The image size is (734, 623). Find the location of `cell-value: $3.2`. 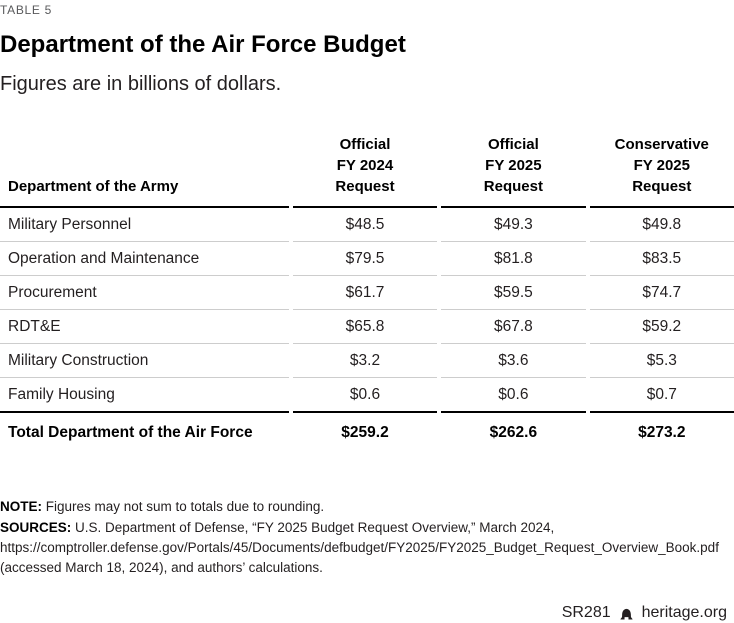

cell-value: $3.2 is located at coordinates (365, 361).